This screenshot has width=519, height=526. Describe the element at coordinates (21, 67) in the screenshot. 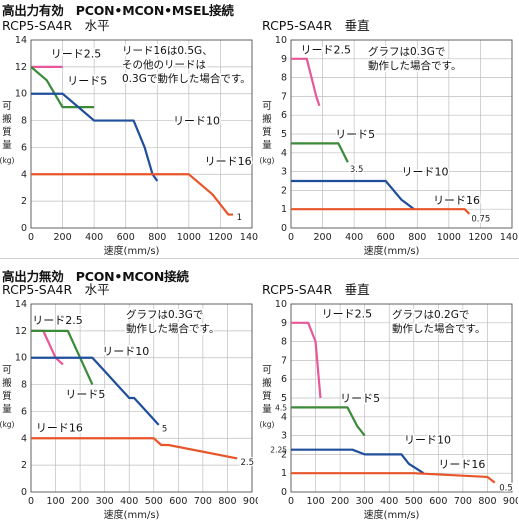

I see `chart-1-ytick-label: 12` at that location.